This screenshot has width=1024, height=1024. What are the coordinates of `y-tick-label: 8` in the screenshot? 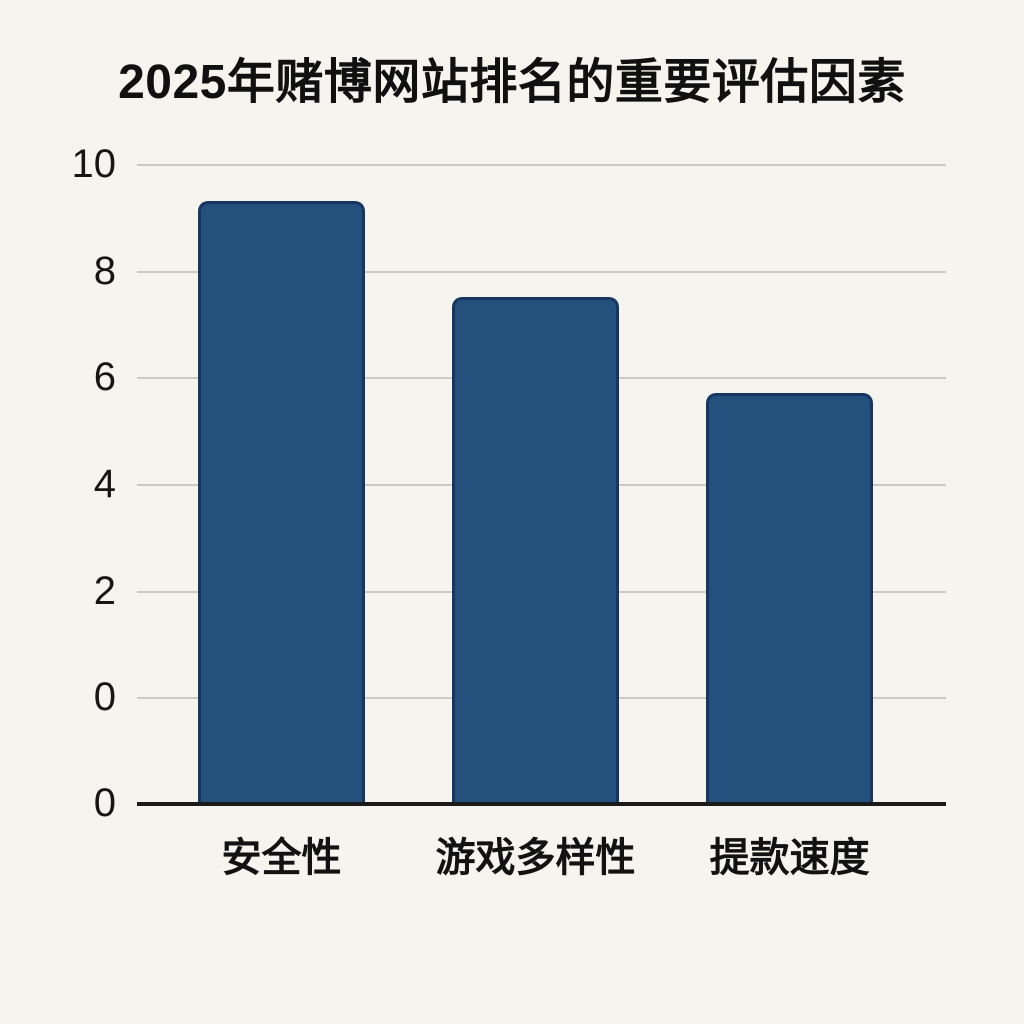 It's located at (104, 270).